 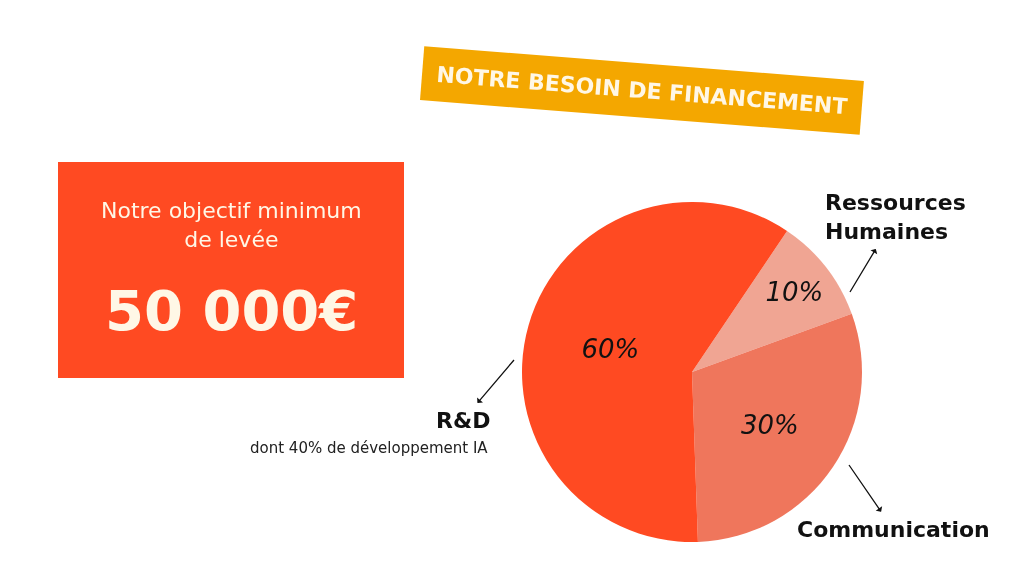 I want to click on data-label: 30%, so click(x=770, y=424).